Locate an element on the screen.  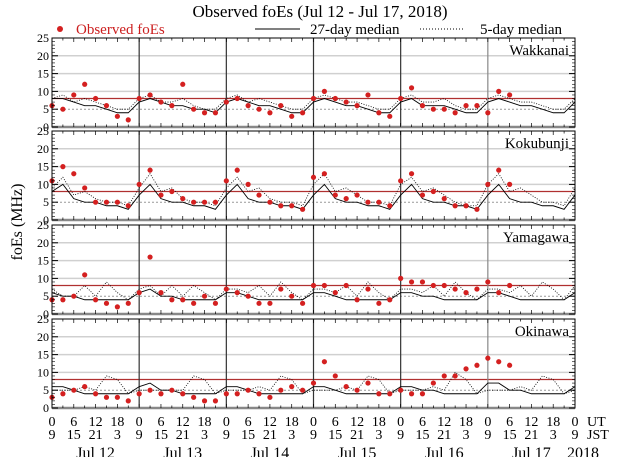
year-label: 2018 is located at coordinates (583, 451).